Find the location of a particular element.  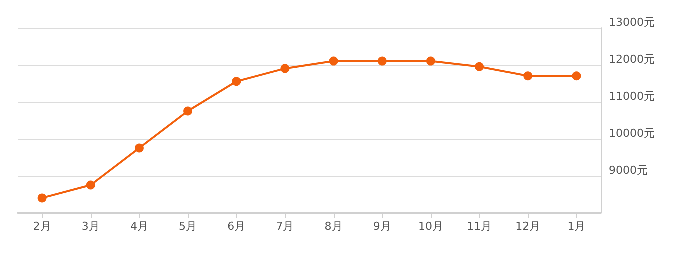

y-tick-label: 9000元 is located at coordinates (628, 170).